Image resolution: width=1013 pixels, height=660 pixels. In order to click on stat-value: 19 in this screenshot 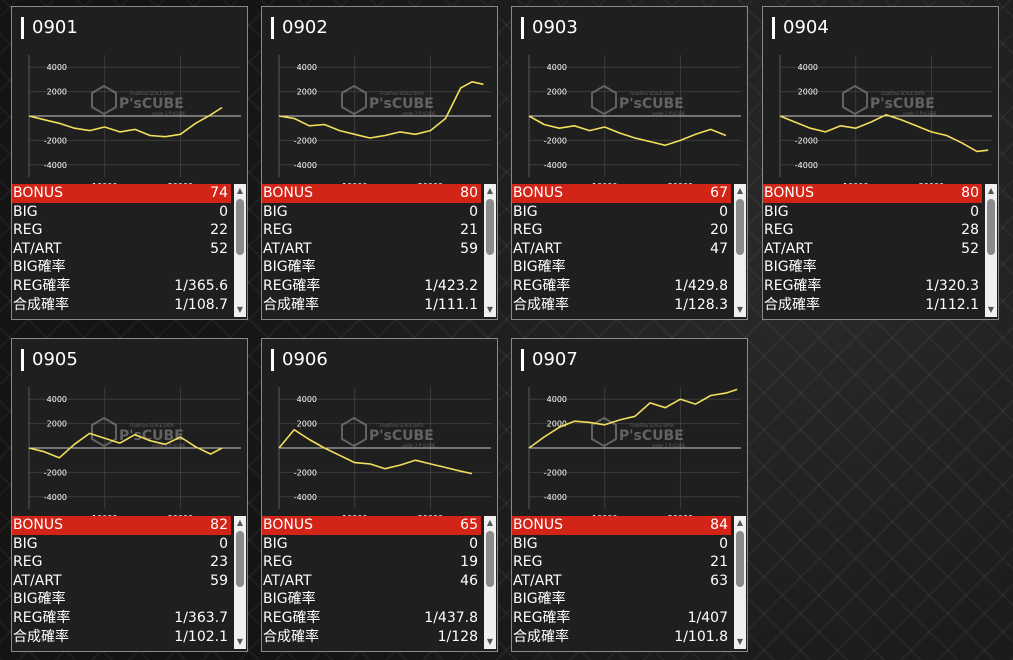, I will do `click(469, 562)`.